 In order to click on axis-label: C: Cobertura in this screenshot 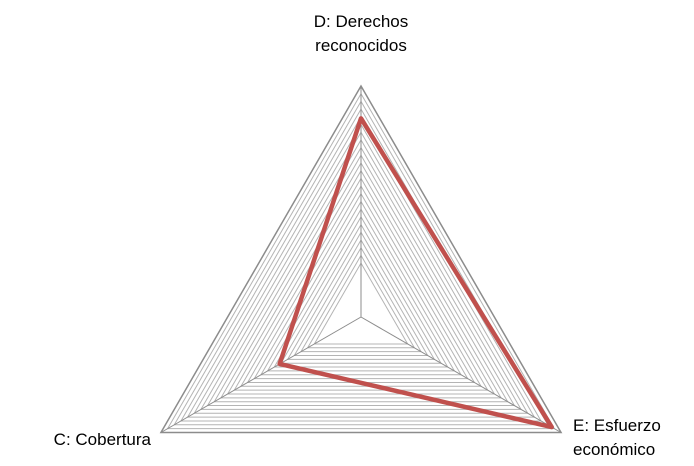, I will do `click(102, 439)`.